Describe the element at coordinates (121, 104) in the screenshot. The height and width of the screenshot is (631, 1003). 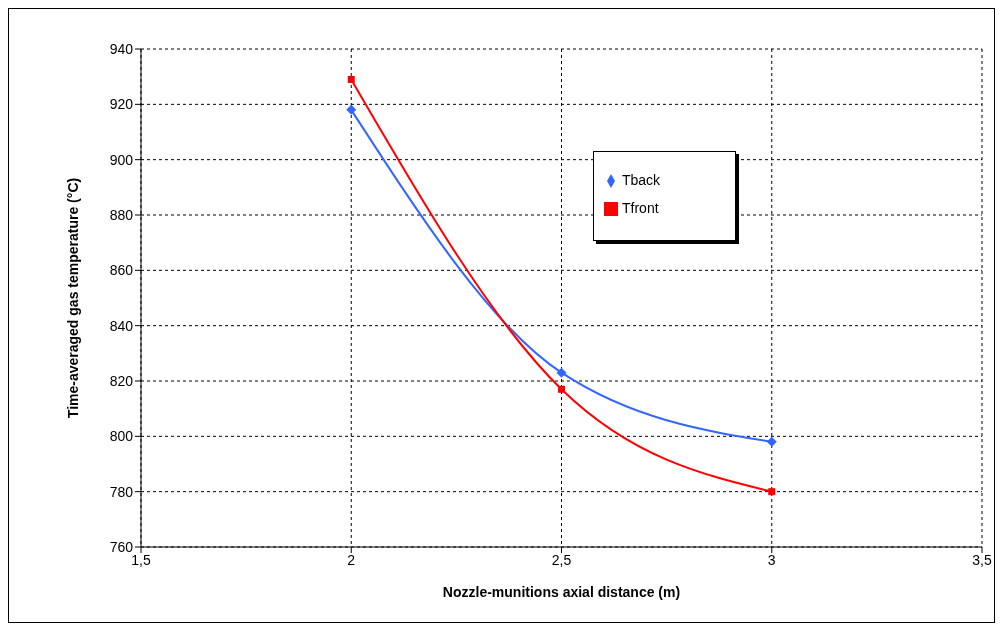
I see `y-tick-label: 920` at that location.